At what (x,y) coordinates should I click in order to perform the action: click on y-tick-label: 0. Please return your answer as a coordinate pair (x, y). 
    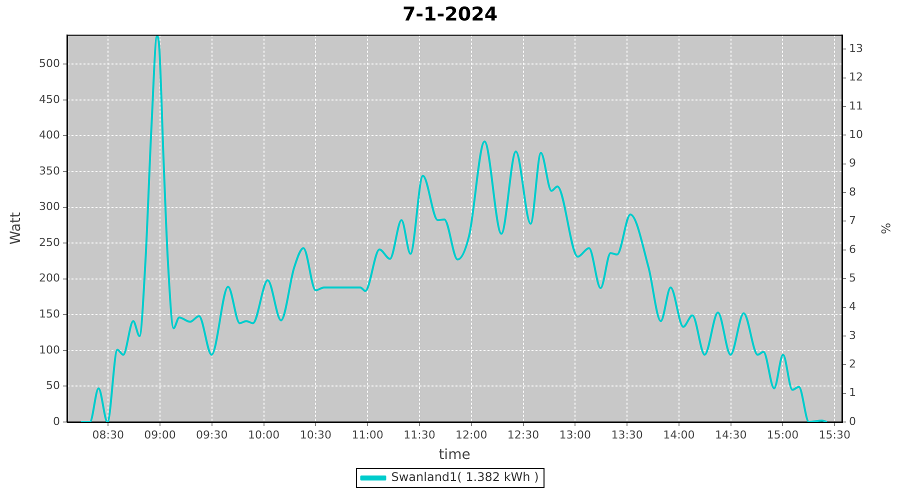
    Looking at the image, I should click on (56, 421).